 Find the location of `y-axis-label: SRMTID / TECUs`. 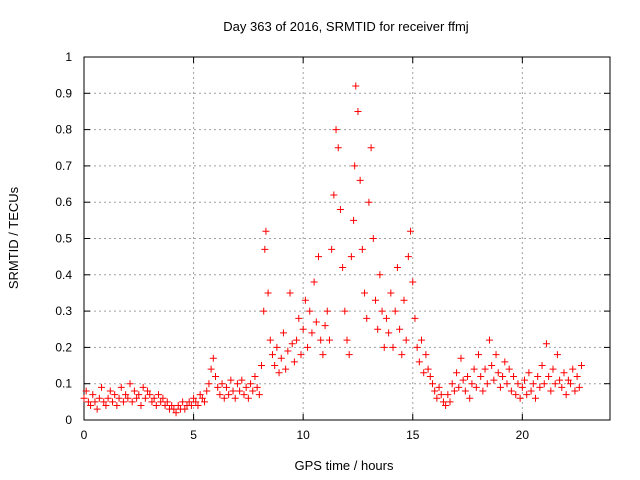

y-axis-label: SRMTID / TECUs is located at coordinates (13, 237).